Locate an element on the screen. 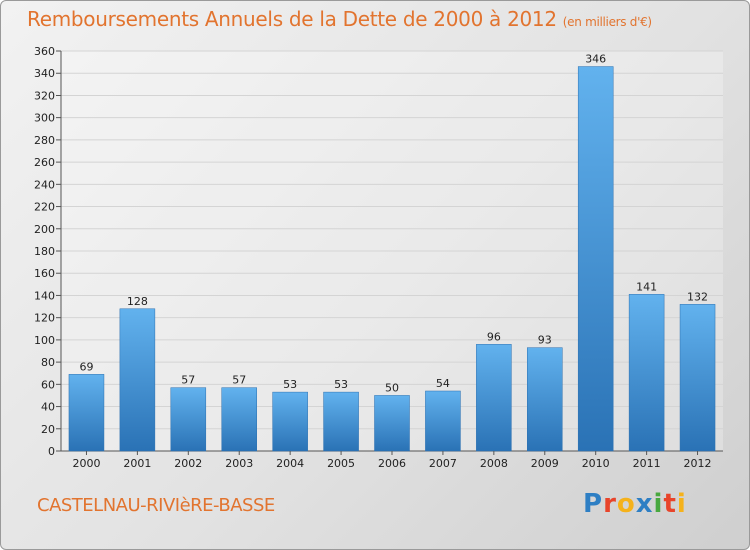 This screenshot has height=550, width=750. bar-2000 is located at coordinates (86, 413).